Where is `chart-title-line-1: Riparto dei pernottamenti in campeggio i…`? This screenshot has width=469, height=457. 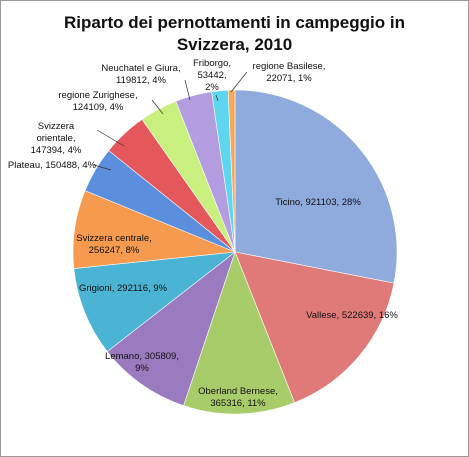 chart-title-line-1: Riparto dei pernottamenti in campeggio i… is located at coordinates (234, 22).